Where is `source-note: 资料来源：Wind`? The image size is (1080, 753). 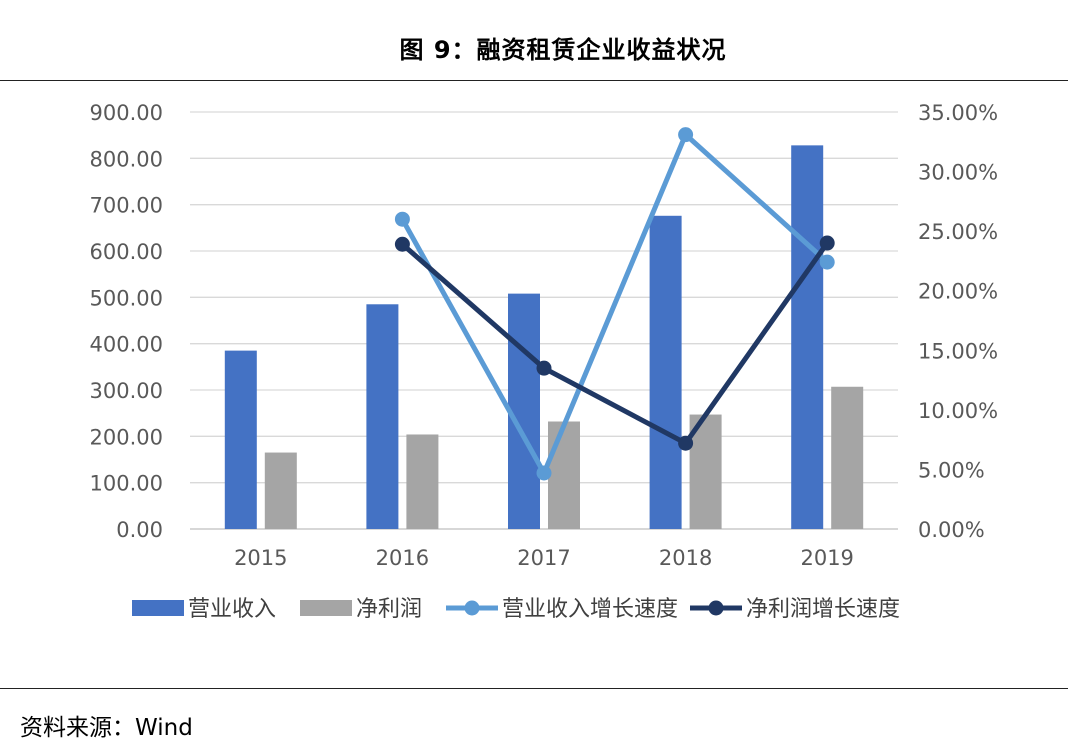 source-note: 资料来源：Wind is located at coordinates (106, 728).